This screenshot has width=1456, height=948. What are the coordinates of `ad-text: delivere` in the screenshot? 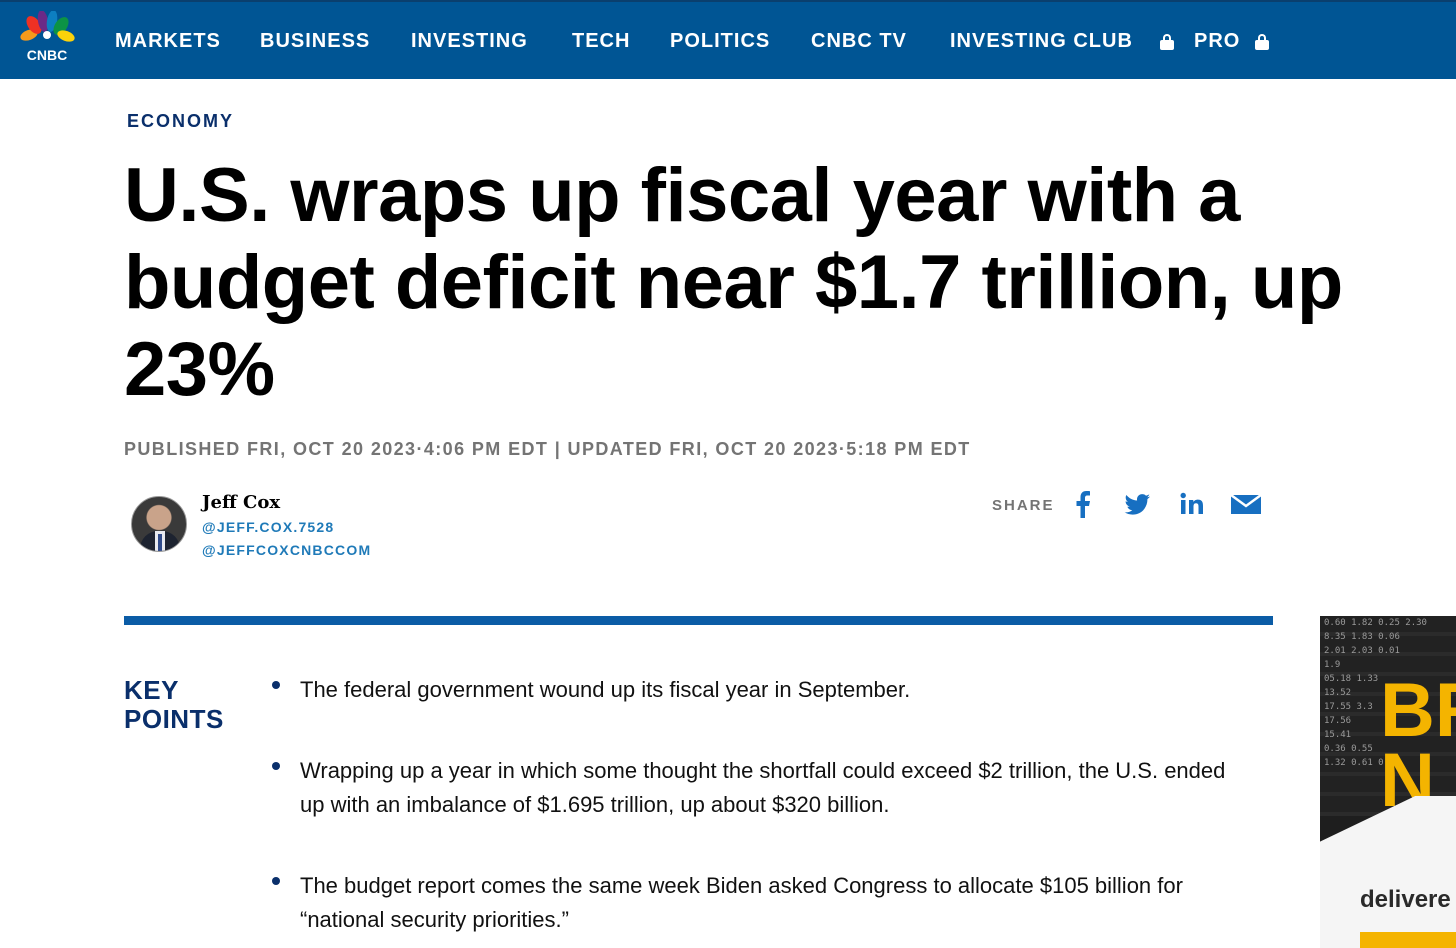 It's located at (1405, 899).